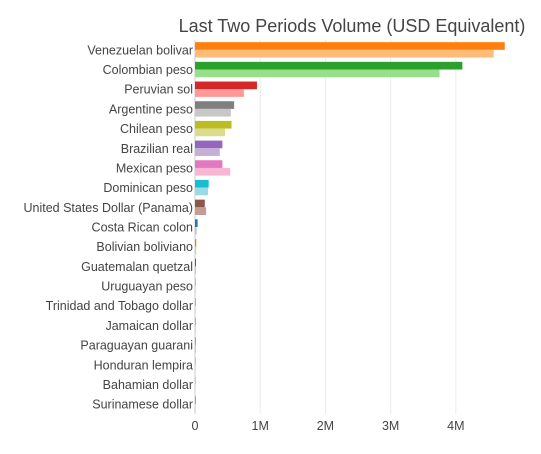  Describe the element at coordinates (148, 188) in the screenshot. I see `category-label: Dominican peso` at that location.